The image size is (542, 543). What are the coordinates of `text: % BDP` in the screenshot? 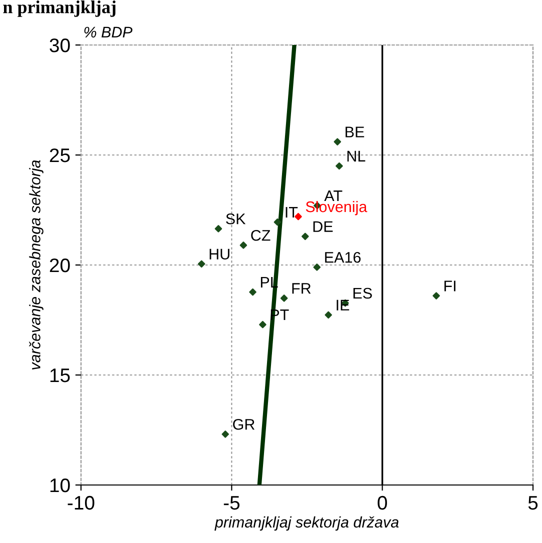 It's located at (108, 32).